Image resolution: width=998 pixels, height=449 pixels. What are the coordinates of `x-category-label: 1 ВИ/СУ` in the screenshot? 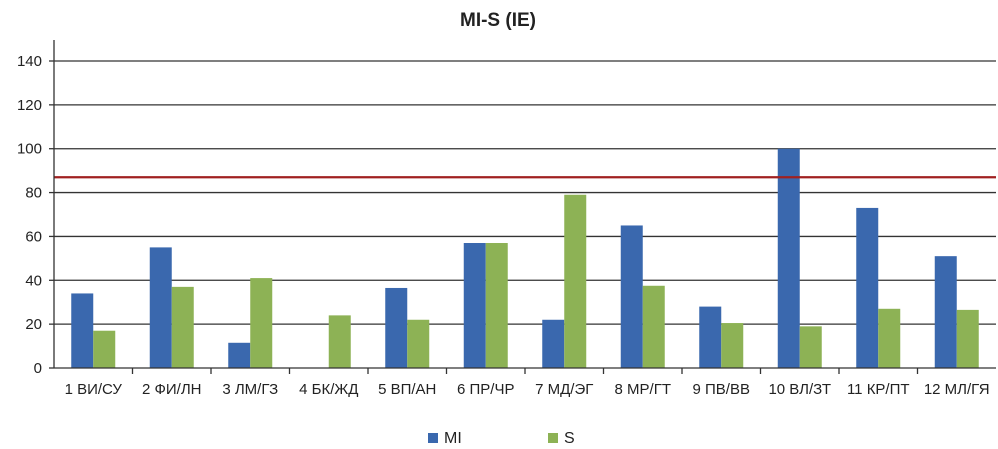 It's located at (94, 389).